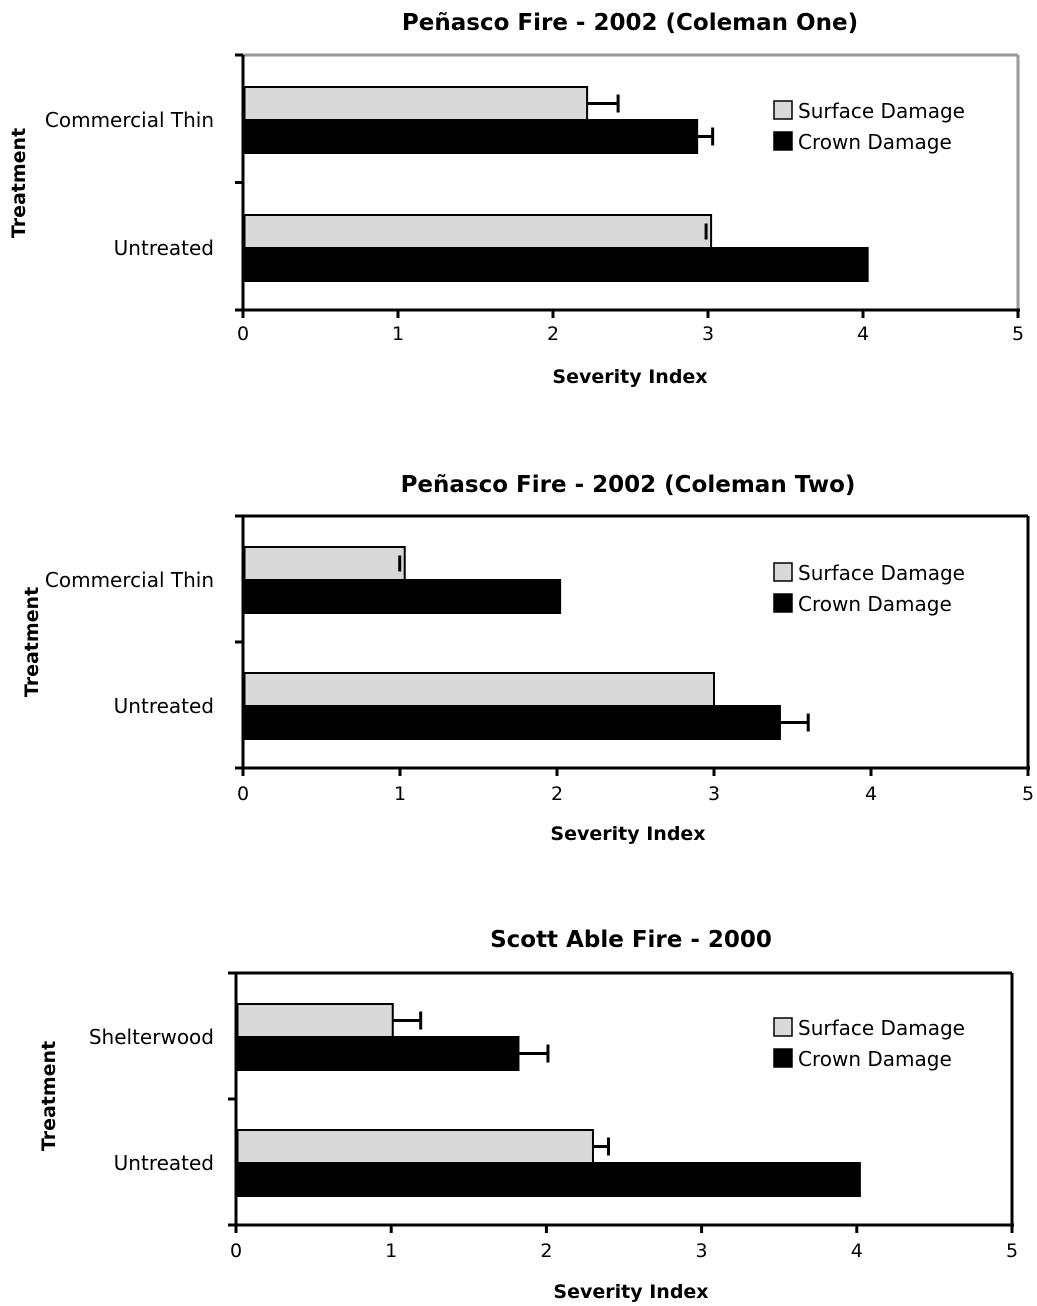  I want to click on category-label: Shelterwood, so click(151, 1037).